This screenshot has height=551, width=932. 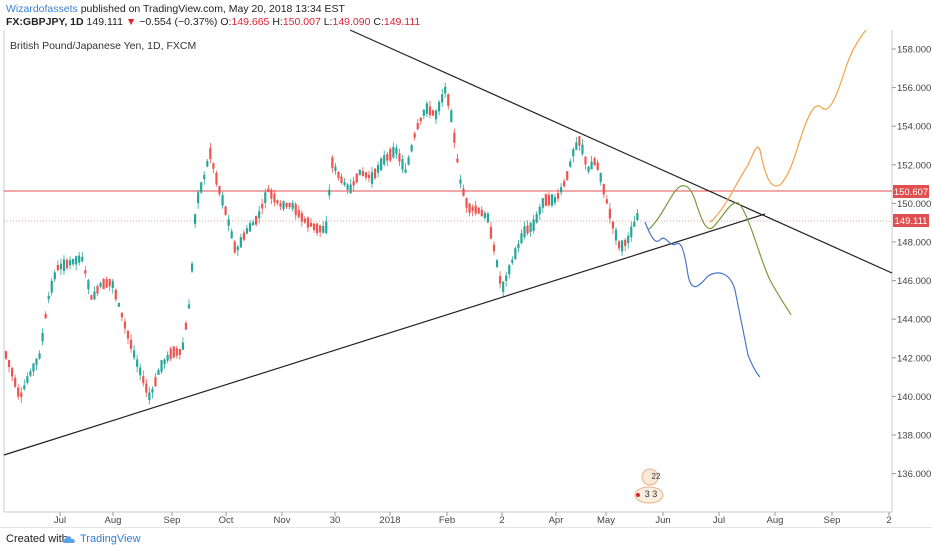 I want to click on tradingview-logo: TradingView, so click(x=101, y=539).